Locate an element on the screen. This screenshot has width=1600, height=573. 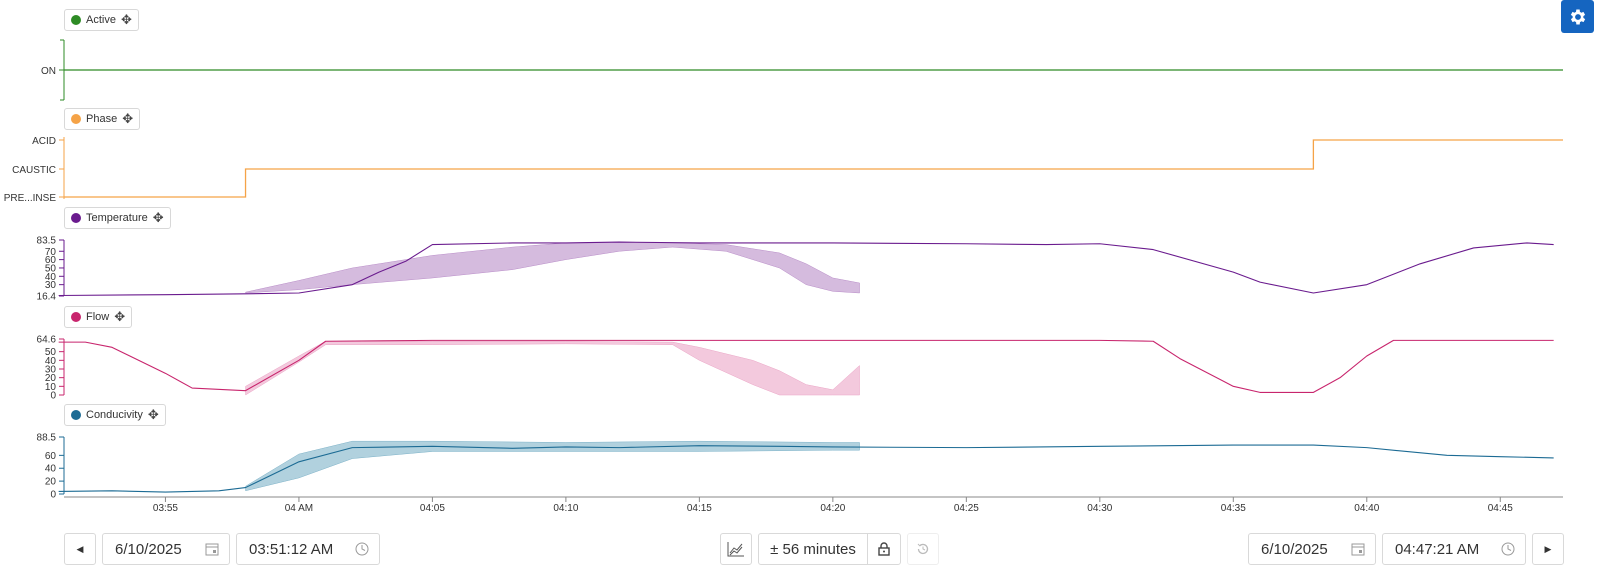
phase-y-label: PRE...INSE is located at coordinates (30, 198).